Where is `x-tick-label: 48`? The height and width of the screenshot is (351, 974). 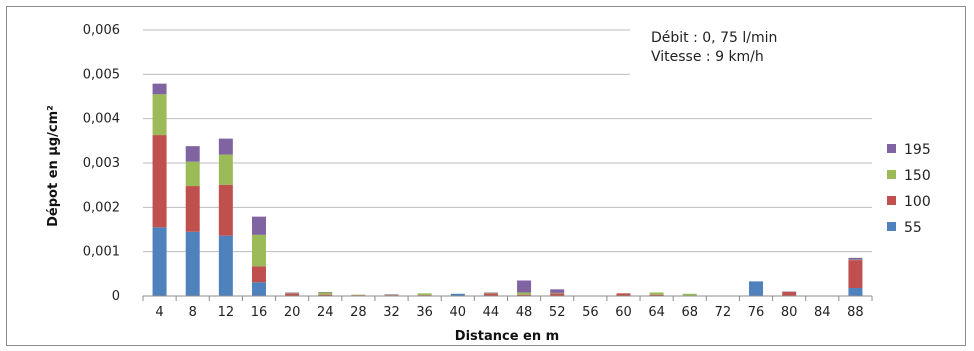
x-tick-label: 48 is located at coordinates (524, 312).